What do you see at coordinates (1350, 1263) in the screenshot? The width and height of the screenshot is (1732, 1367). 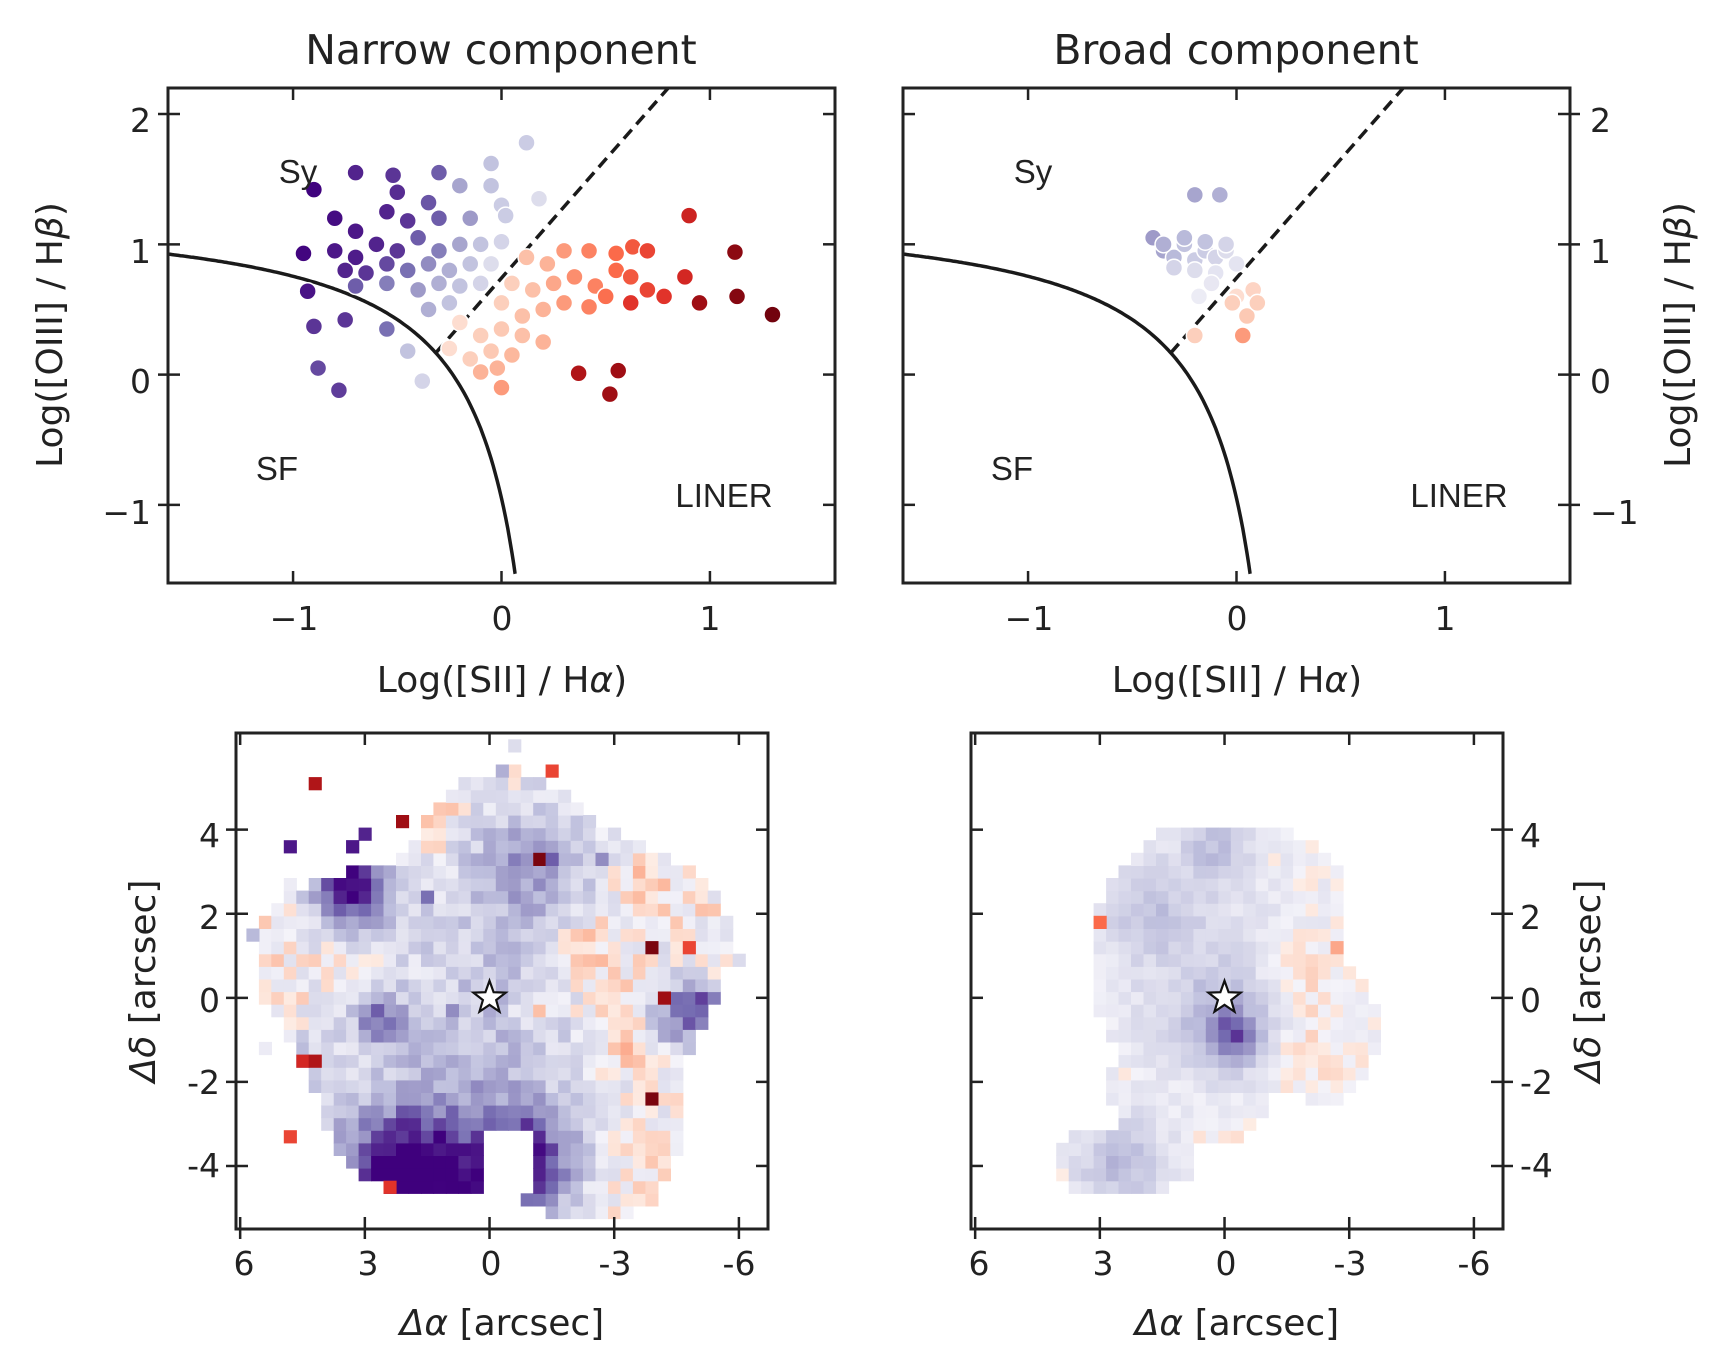 I see `x-tick-label: -3` at bounding box center [1350, 1263].